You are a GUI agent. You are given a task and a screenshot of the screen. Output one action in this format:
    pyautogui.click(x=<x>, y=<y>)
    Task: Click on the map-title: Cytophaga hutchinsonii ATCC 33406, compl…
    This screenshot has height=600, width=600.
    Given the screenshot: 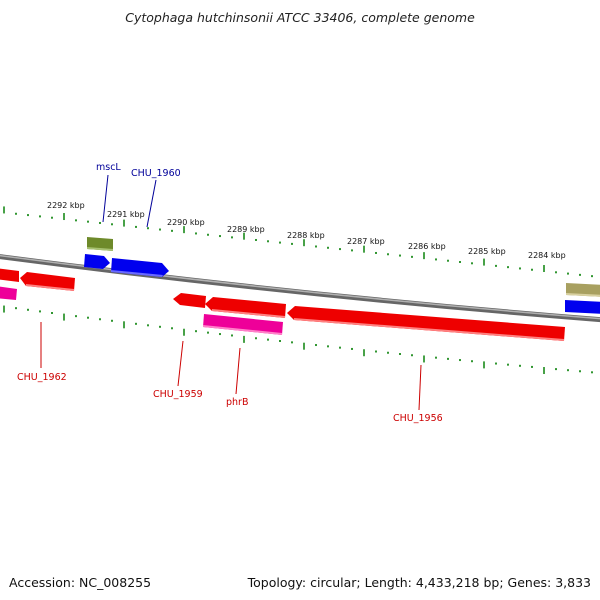 What is the action you would take?
    pyautogui.click(x=300, y=17)
    